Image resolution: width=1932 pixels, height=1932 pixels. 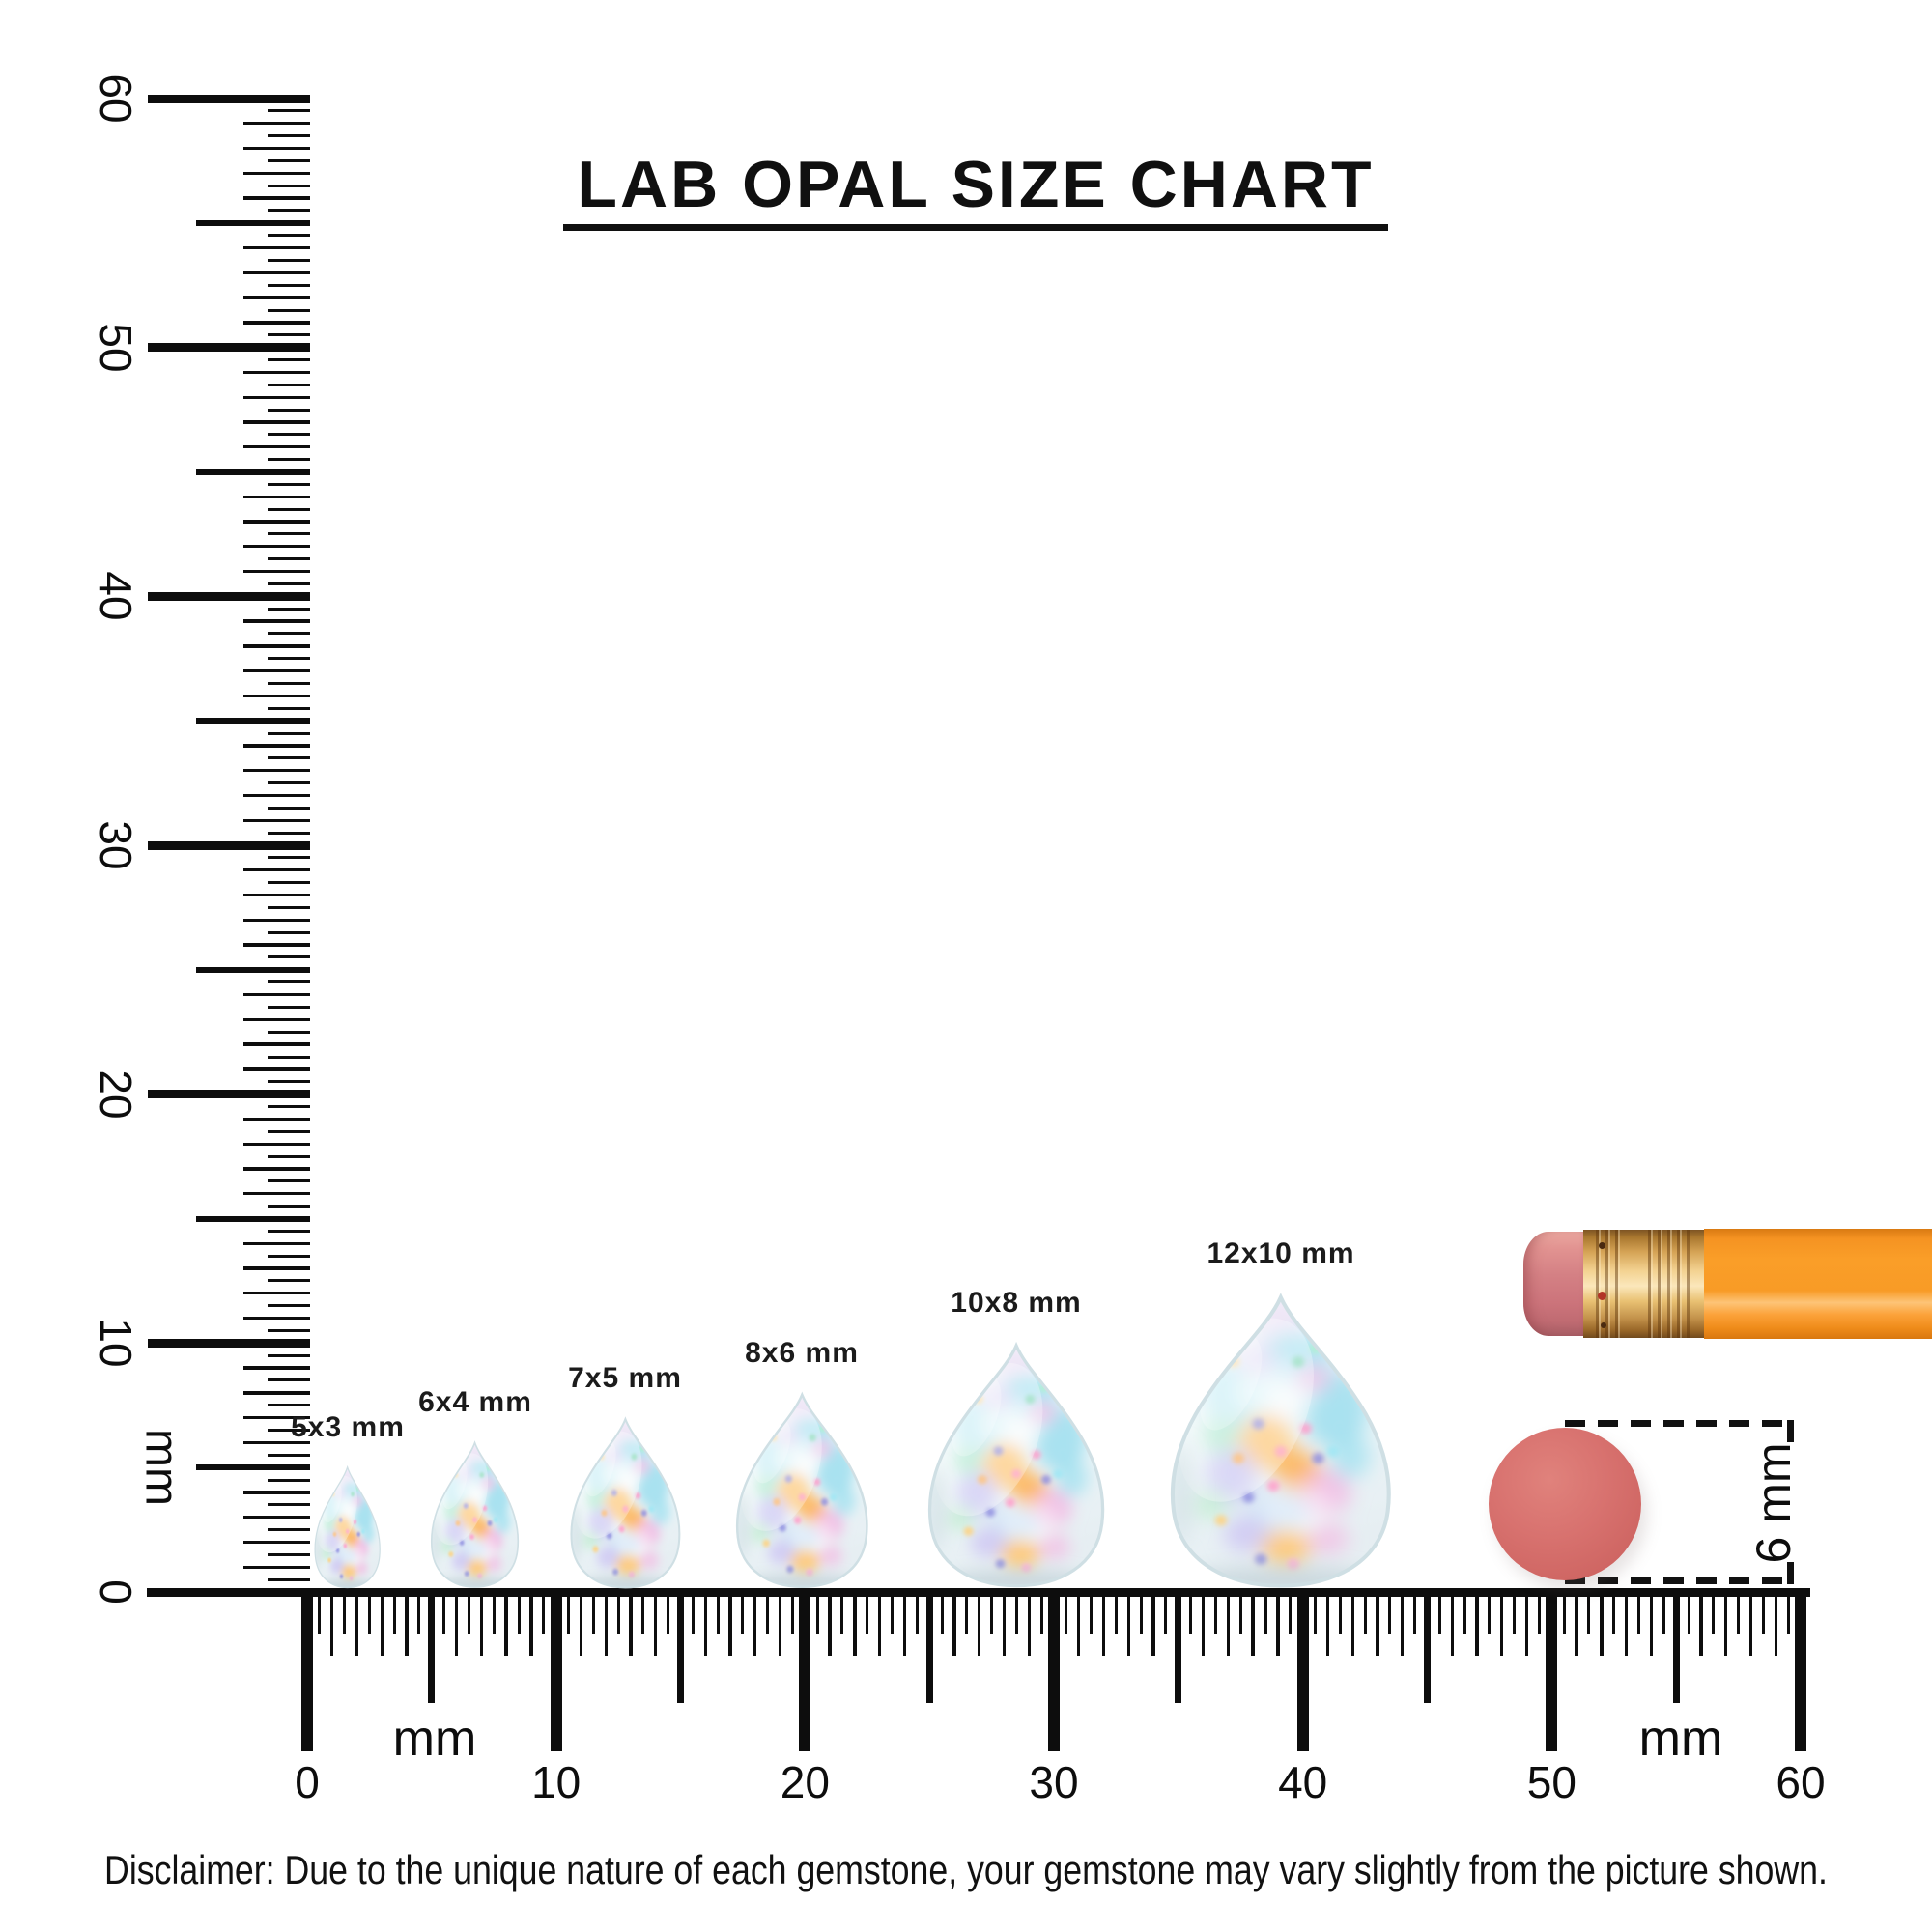 What do you see at coordinates (116, 1094) in the screenshot?
I see `v-ruler-number: 20` at bounding box center [116, 1094].